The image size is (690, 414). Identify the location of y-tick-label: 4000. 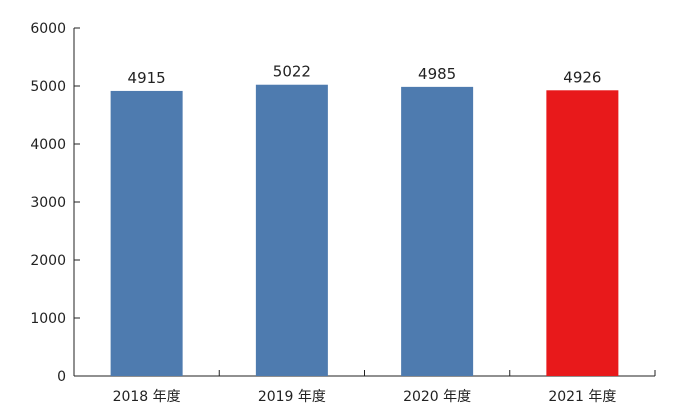
(48, 145).